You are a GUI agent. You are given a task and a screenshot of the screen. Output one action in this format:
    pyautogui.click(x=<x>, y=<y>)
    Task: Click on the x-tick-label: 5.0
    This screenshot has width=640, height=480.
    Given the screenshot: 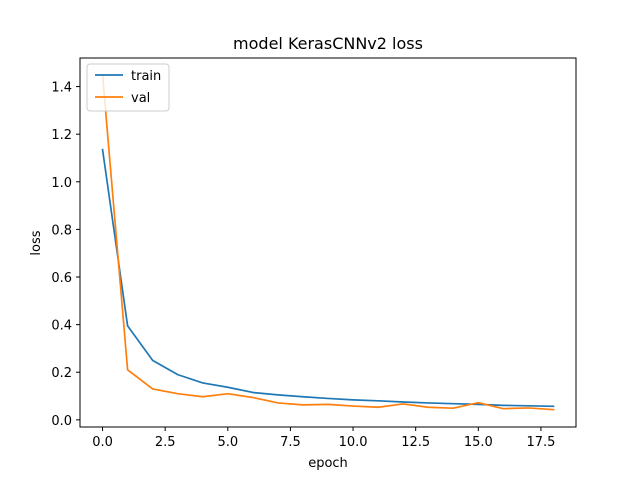 What is the action you would take?
    pyautogui.click(x=227, y=442)
    